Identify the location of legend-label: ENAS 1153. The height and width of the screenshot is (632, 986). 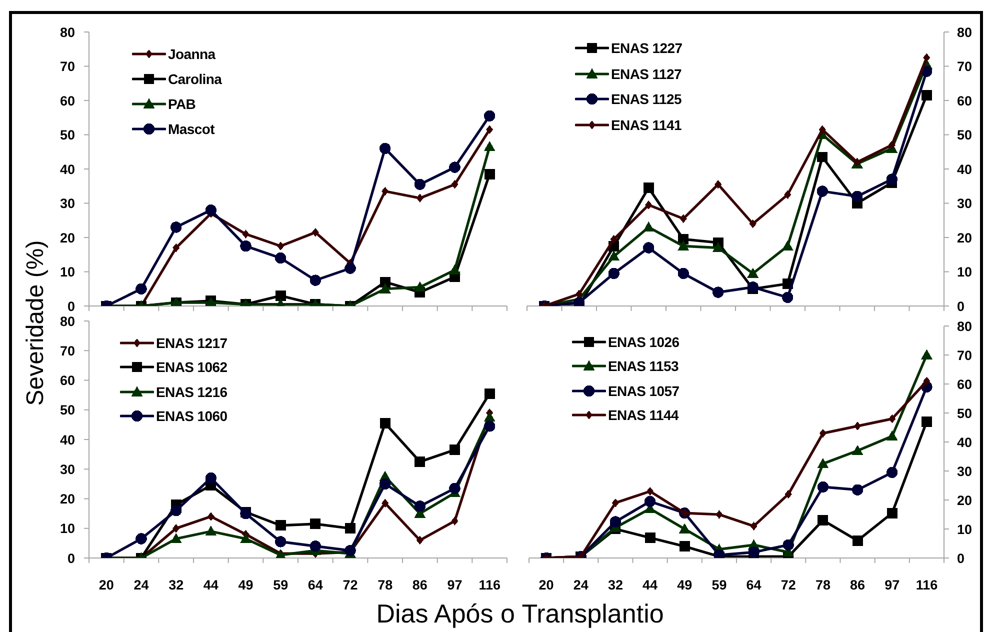
(643, 366).